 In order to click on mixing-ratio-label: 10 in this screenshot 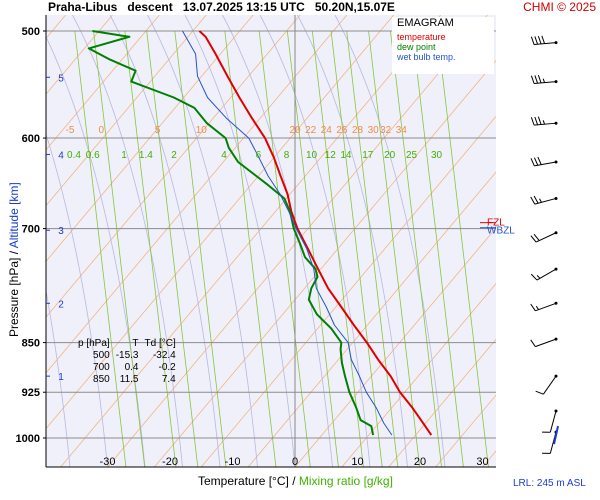, I will do `click(312, 155)`.